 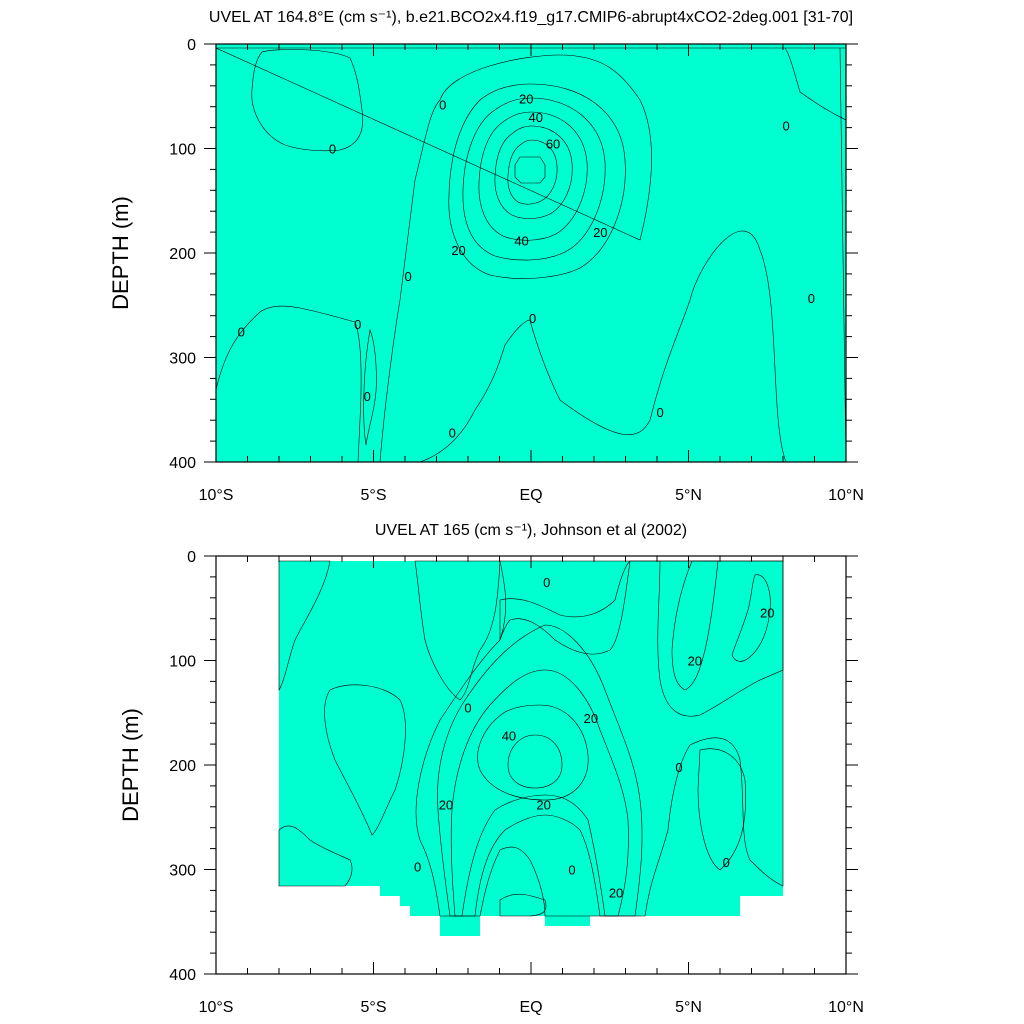 What do you see at coordinates (688, 495) in the screenshot?
I see `top-x-tick-label: 5°N` at bounding box center [688, 495].